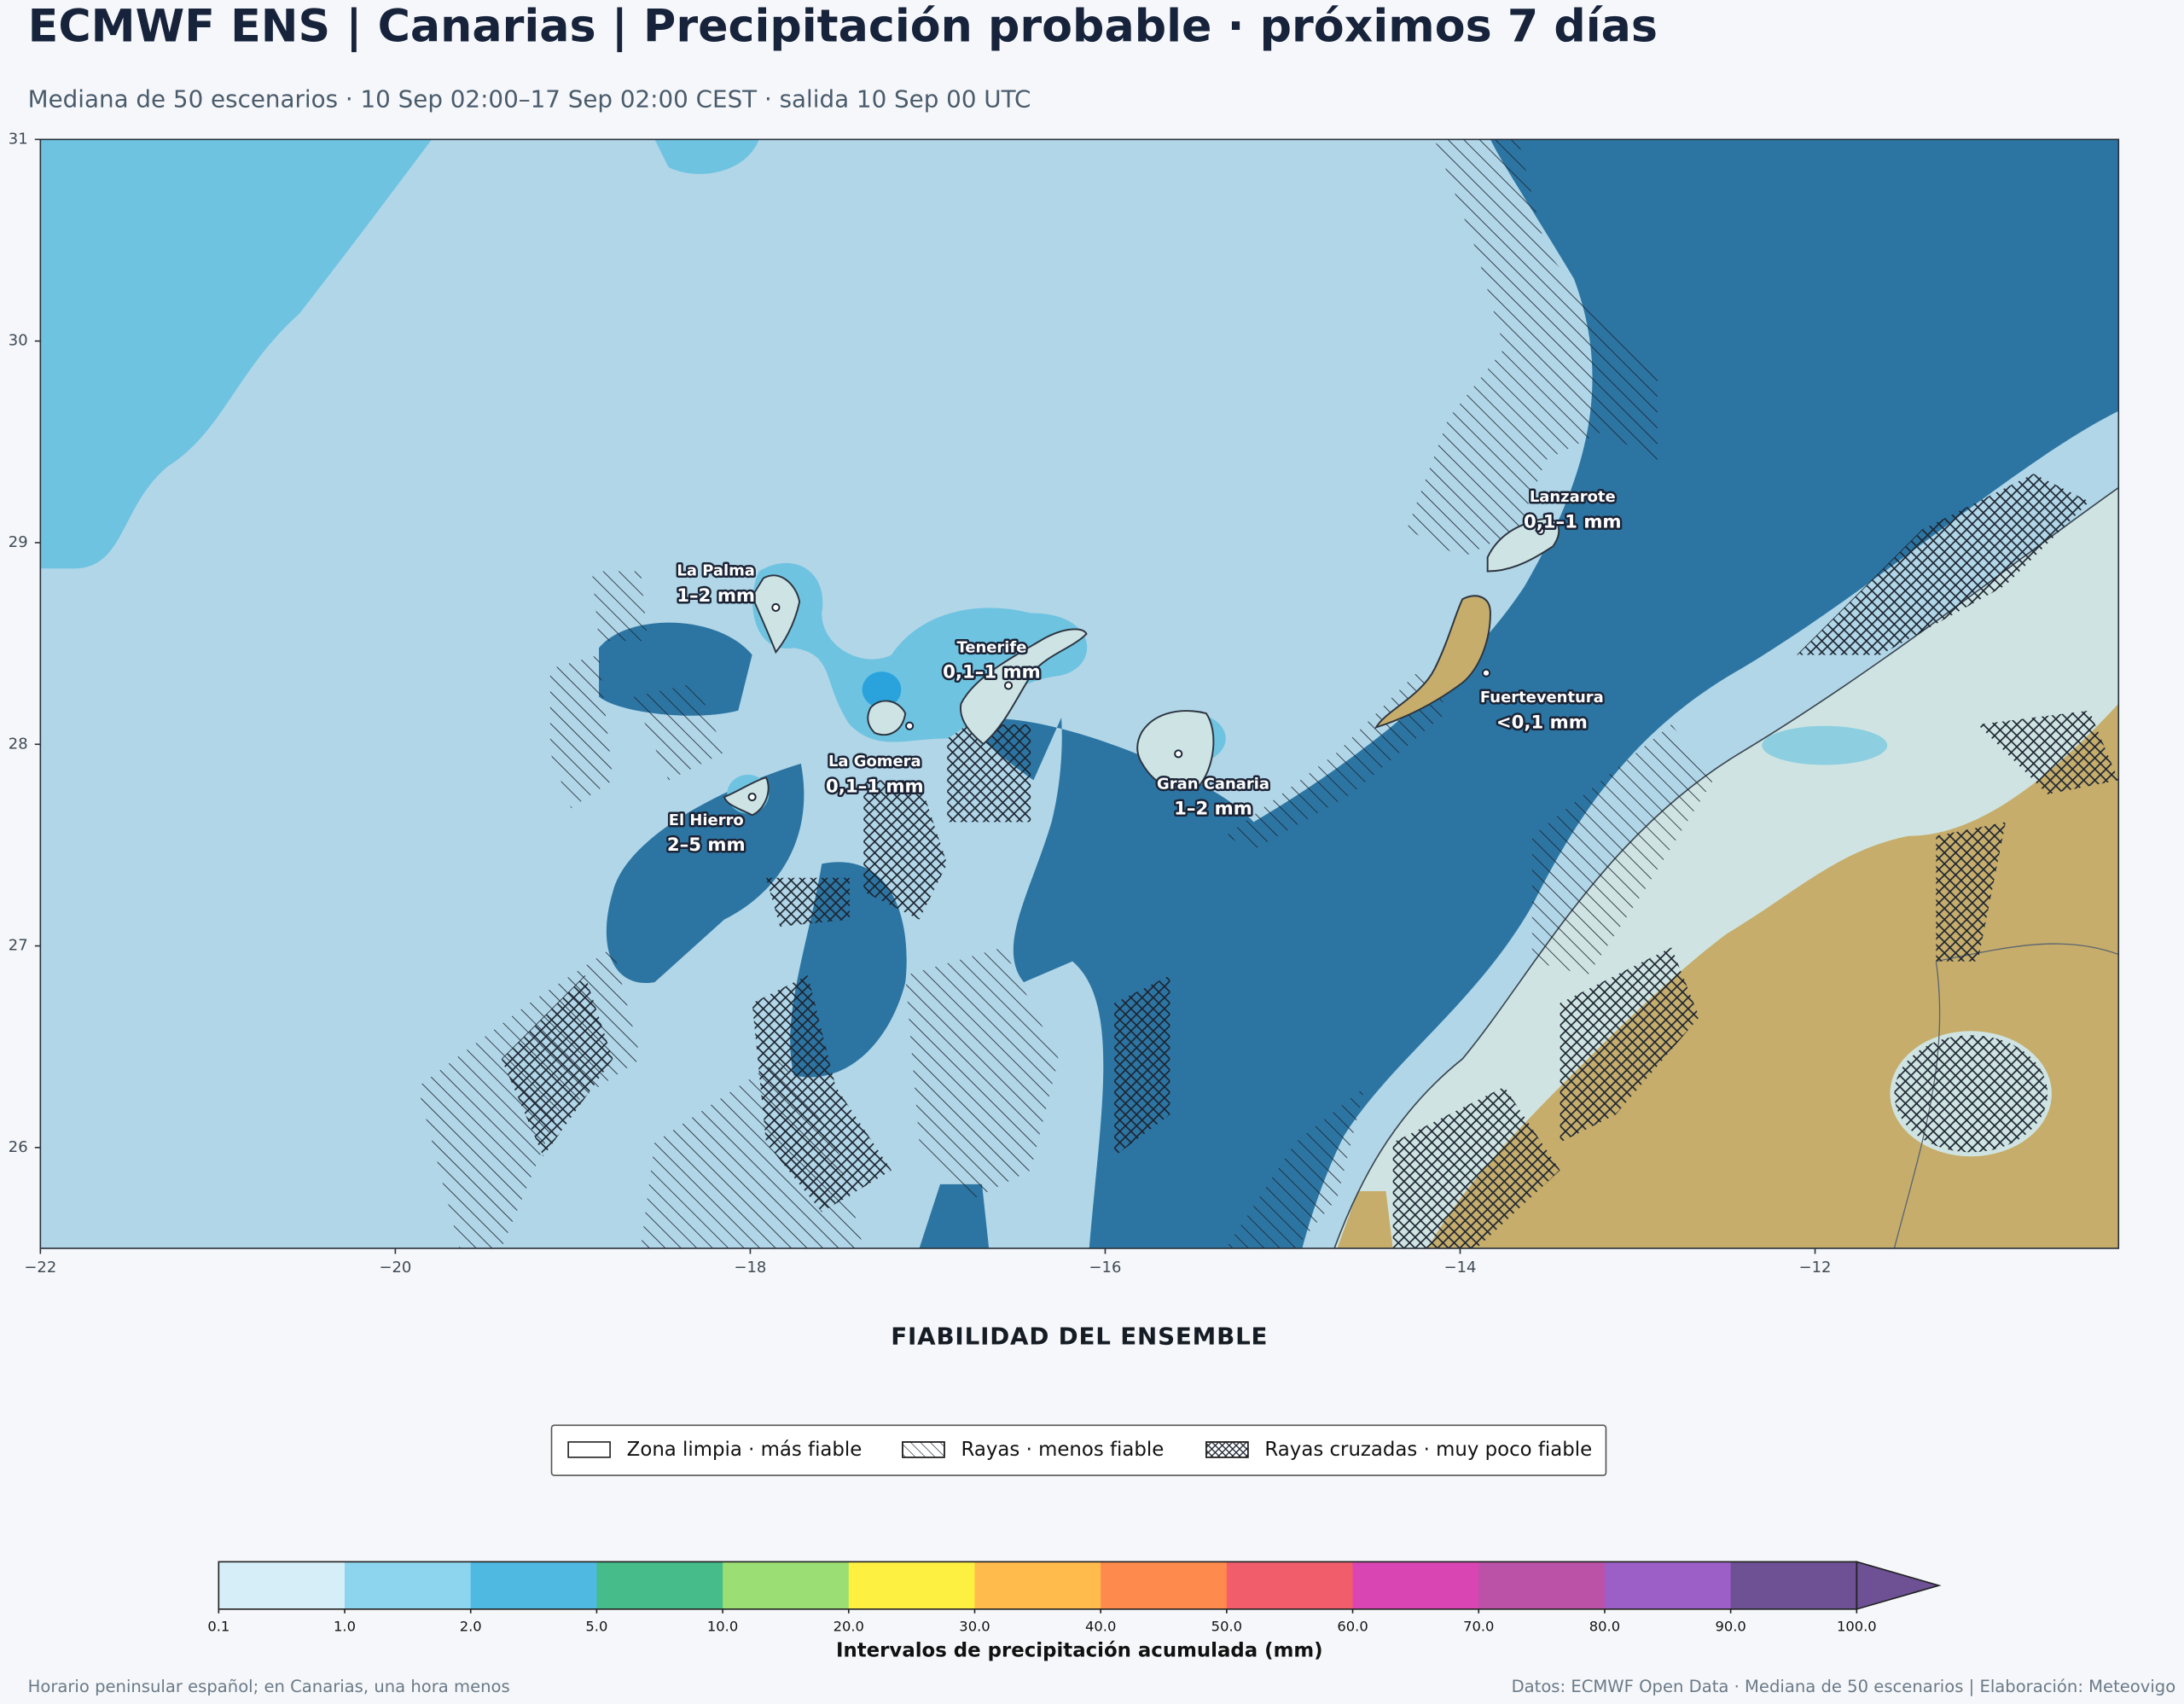 This screenshot has width=2184, height=1704. Describe the element at coordinates (706, 846) in the screenshot. I see `island-value: 2–5 mm` at that location.